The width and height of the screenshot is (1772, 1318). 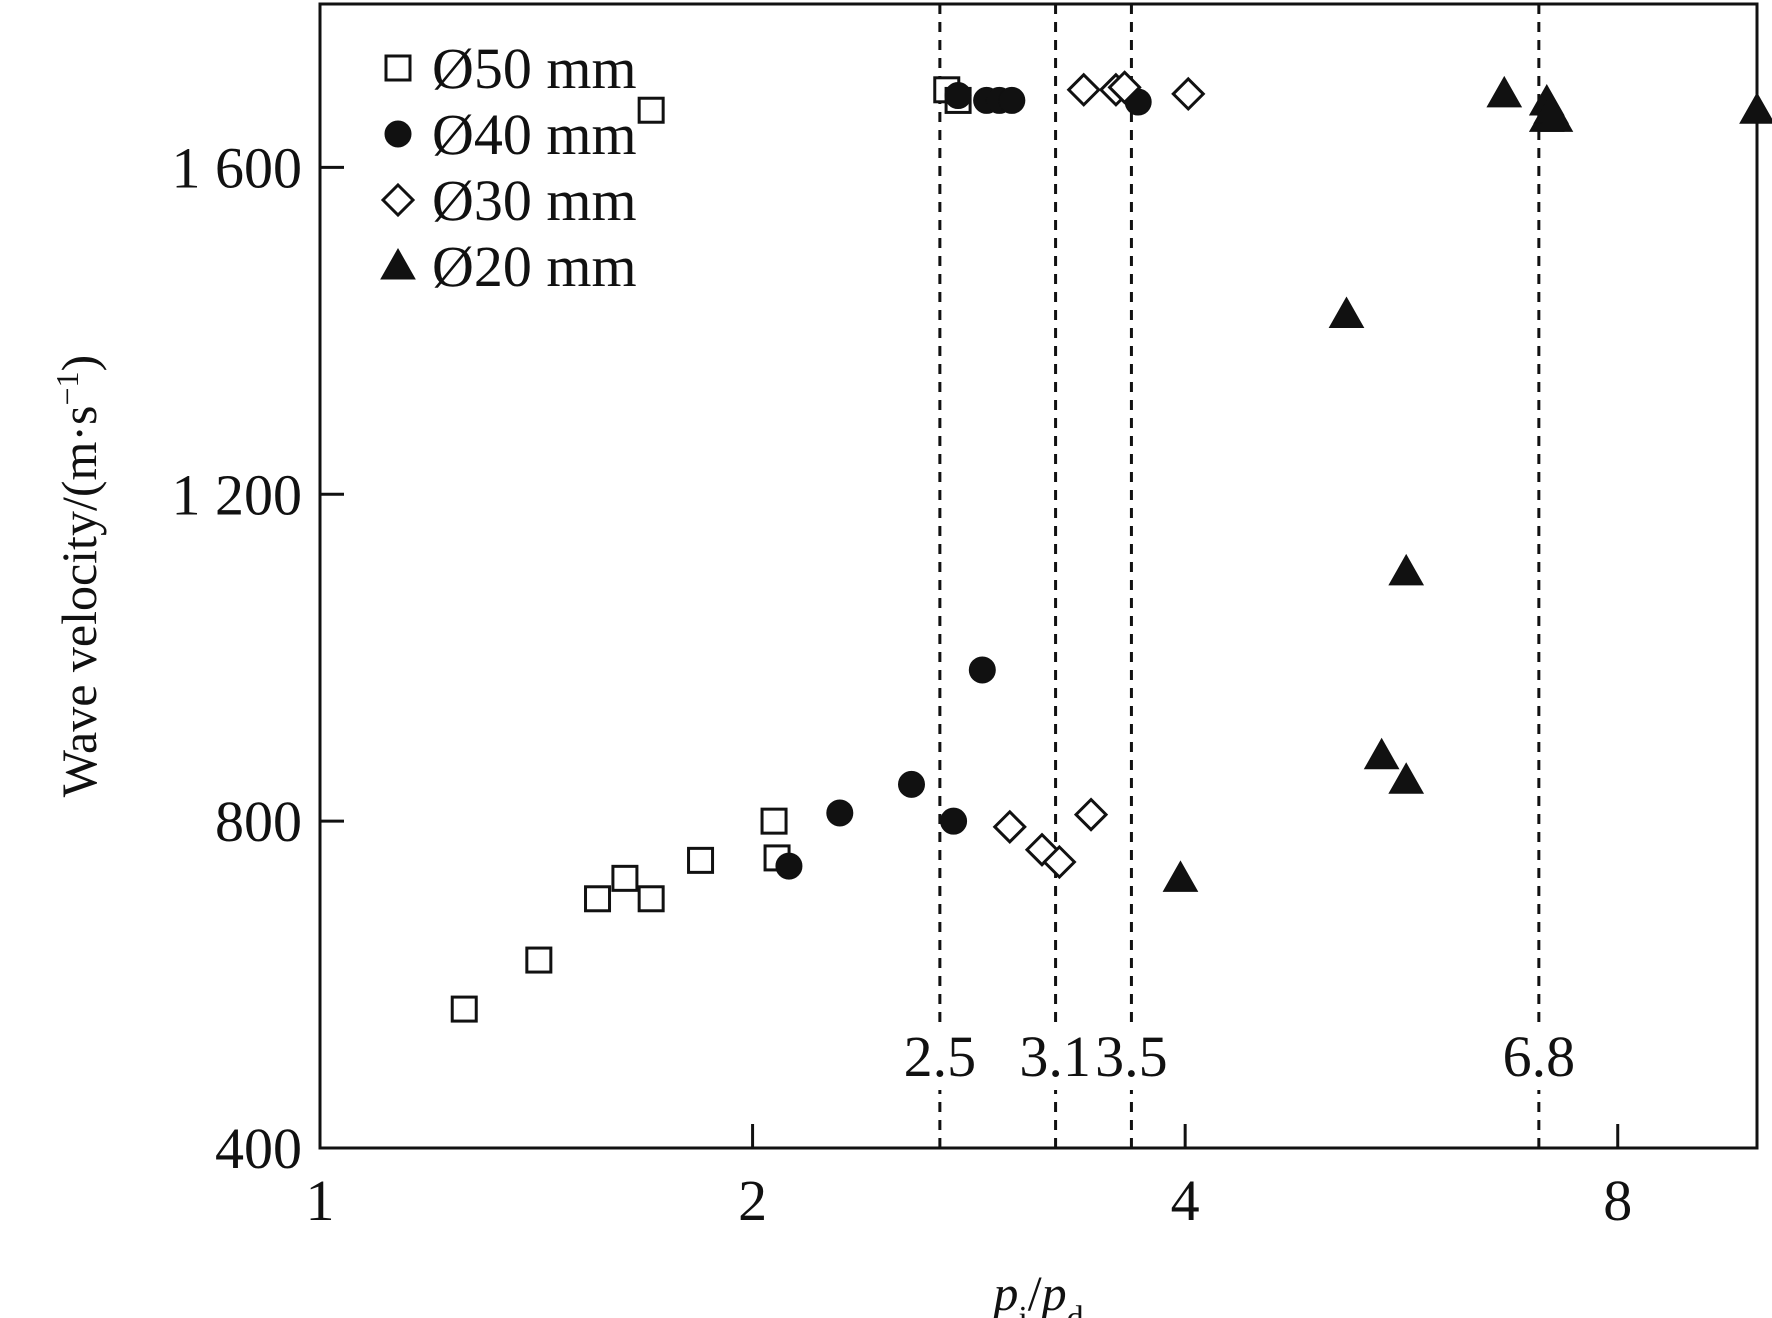 I want to click on legend-marker-circle-filled, so click(x=398, y=134).